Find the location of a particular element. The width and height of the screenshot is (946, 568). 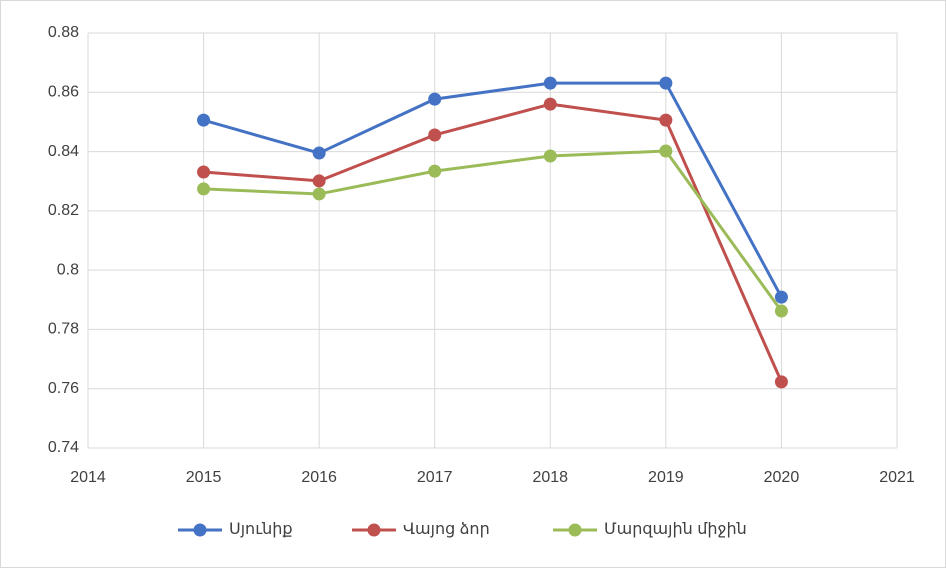

y-tick-label: 0.88 is located at coordinates (63, 32).